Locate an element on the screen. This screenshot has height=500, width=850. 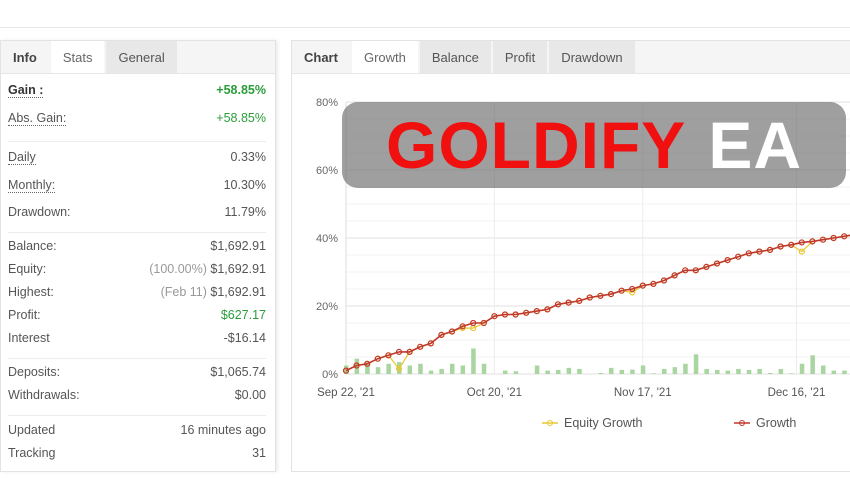
tab-chart: Chart is located at coordinates (321, 57).